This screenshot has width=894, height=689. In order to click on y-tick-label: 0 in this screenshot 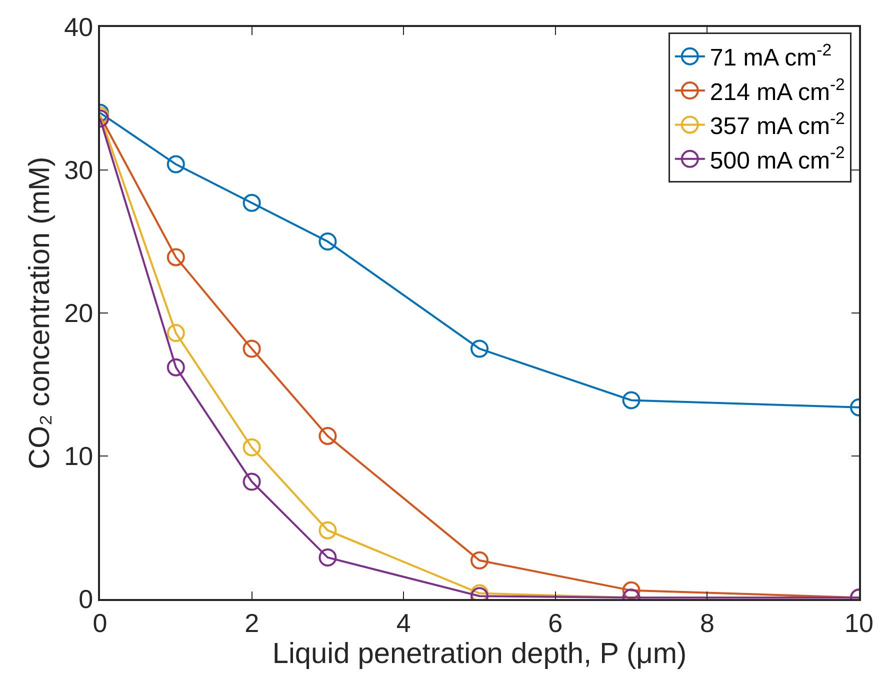, I will do `click(86, 599)`.